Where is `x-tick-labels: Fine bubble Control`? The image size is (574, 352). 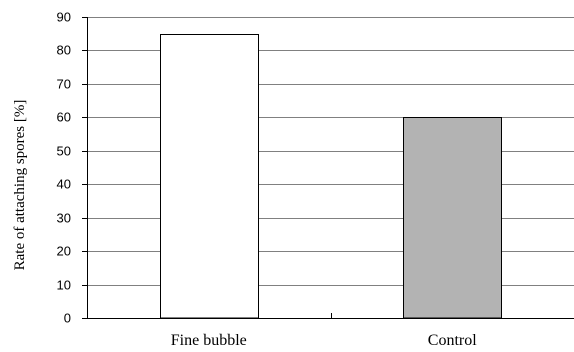 x-tick-labels: Fine bubble Control is located at coordinates (324, 340).